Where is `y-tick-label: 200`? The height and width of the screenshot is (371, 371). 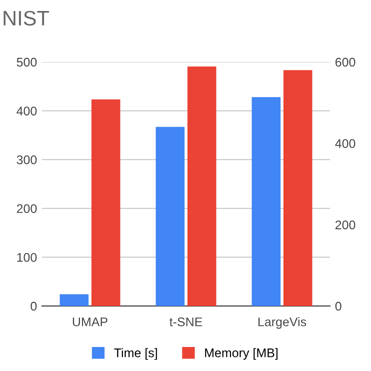
y-tick-label: 200 is located at coordinates (26, 209).